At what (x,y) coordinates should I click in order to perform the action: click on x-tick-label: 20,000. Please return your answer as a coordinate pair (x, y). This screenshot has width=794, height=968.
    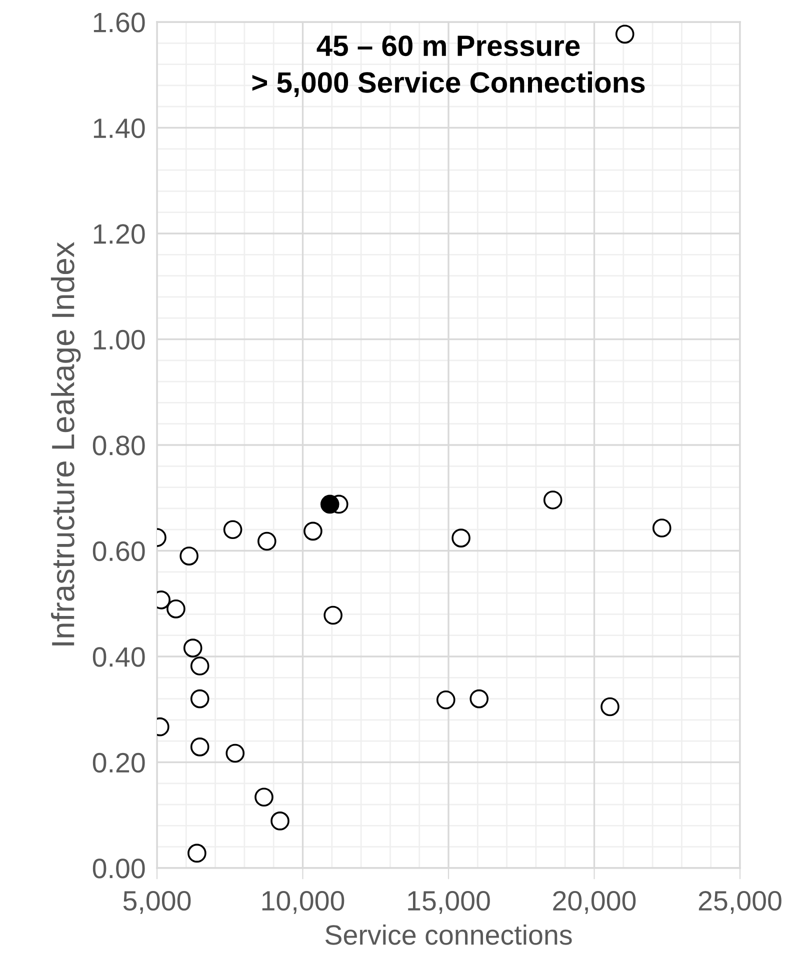
    Looking at the image, I should click on (594, 902).